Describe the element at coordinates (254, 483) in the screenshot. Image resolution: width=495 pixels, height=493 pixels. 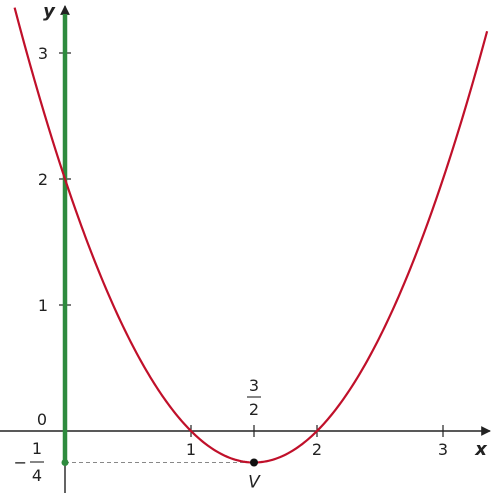
I see `vertex-label: V` at that location.